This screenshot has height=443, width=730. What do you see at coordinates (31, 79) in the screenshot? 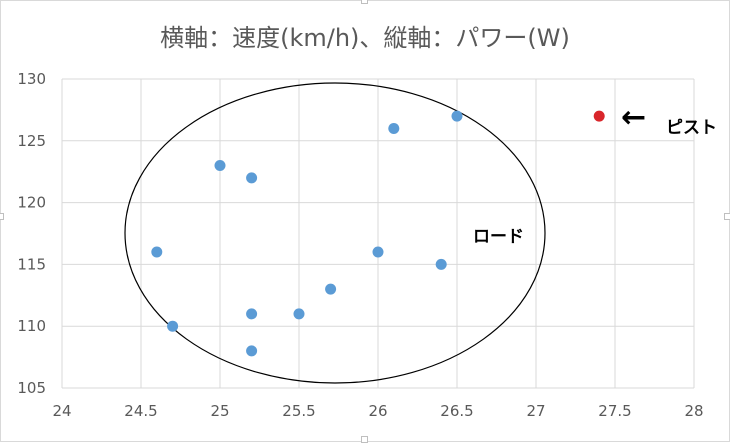
I see `y-tick-label: 130` at bounding box center [31, 79].